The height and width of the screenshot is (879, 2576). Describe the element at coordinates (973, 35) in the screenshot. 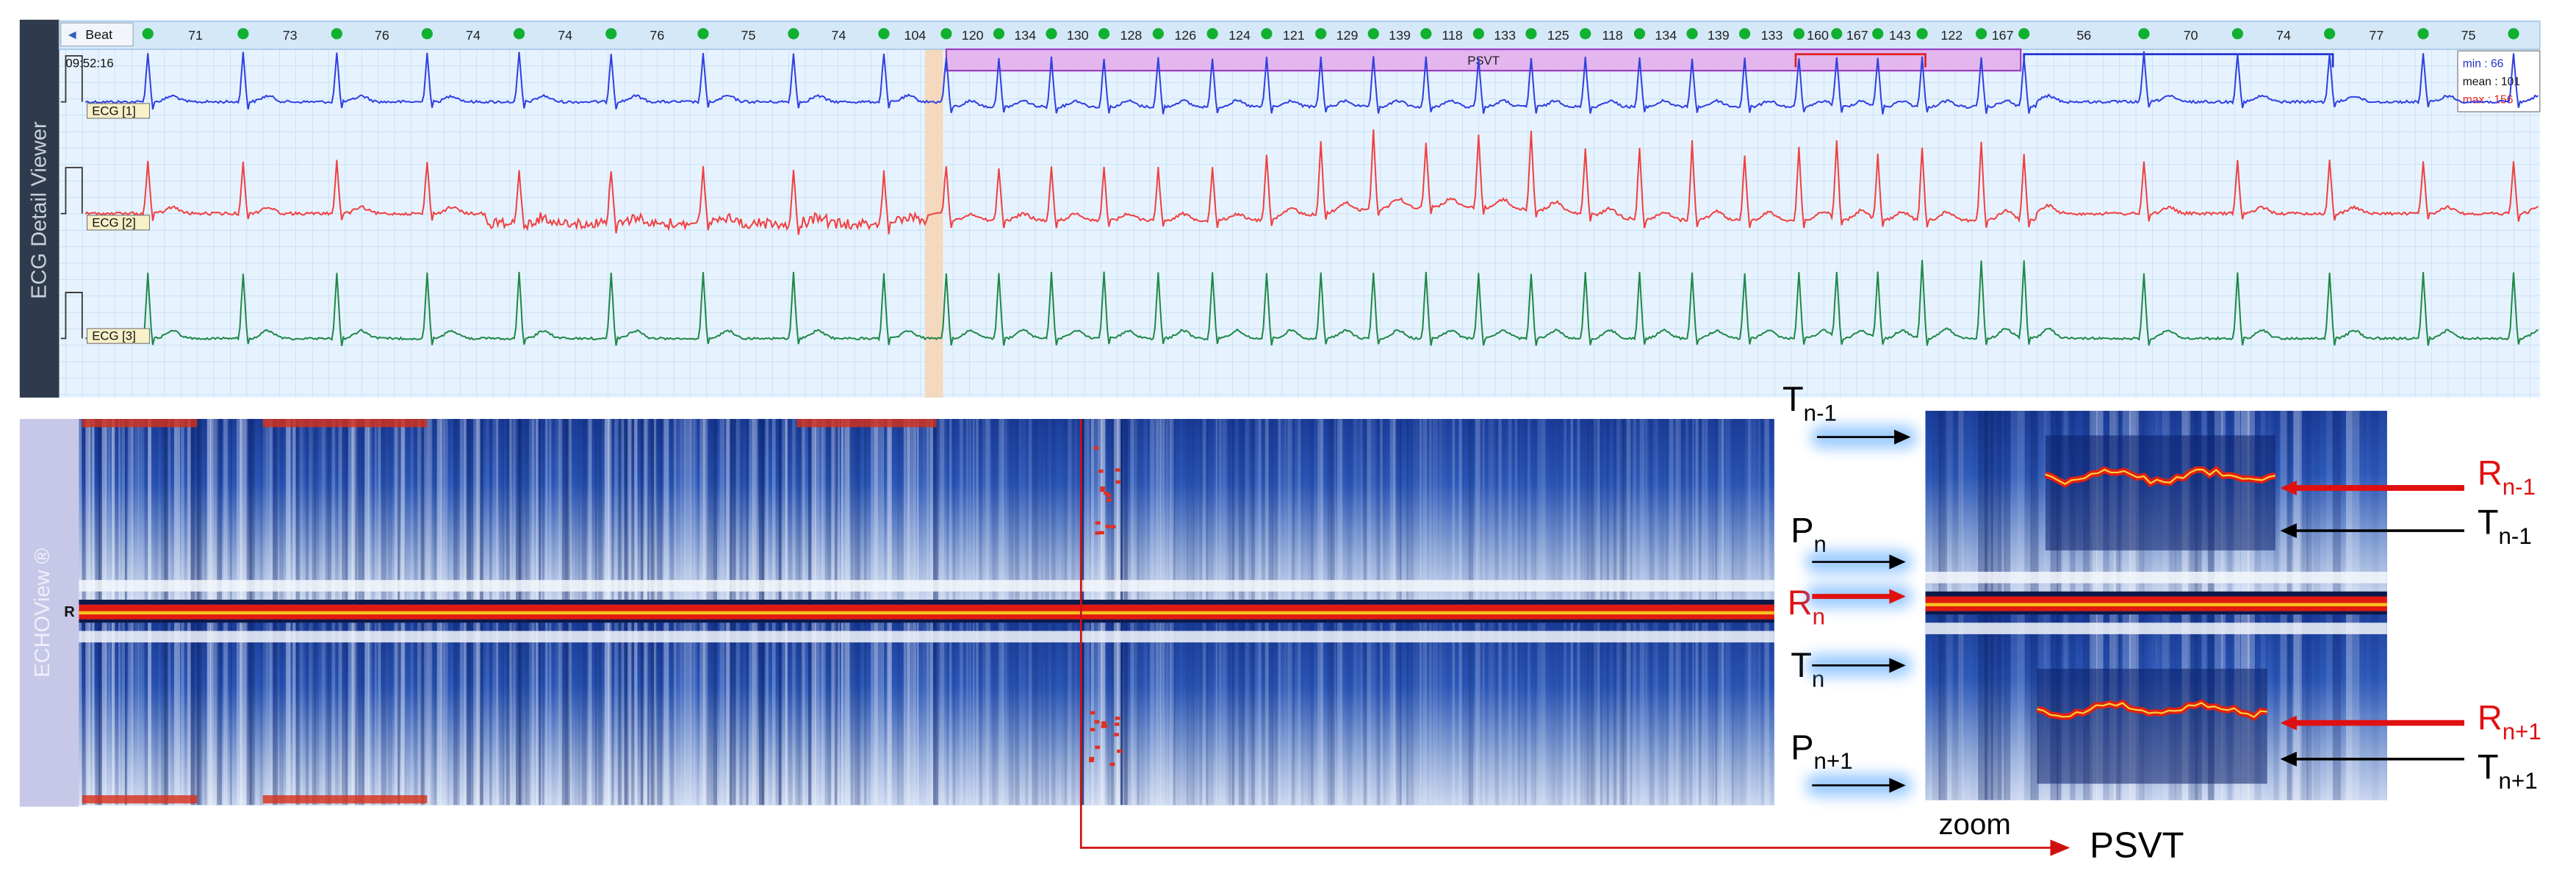

I see `beat-value: 120` at that location.